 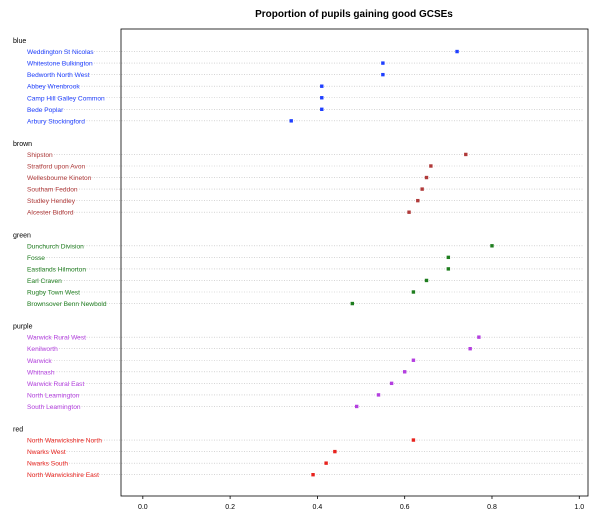 What do you see at coordinates (56, 338) in the screenshot?
I see `row-label: Warwick Rural West` at bounding box center [56, 338].